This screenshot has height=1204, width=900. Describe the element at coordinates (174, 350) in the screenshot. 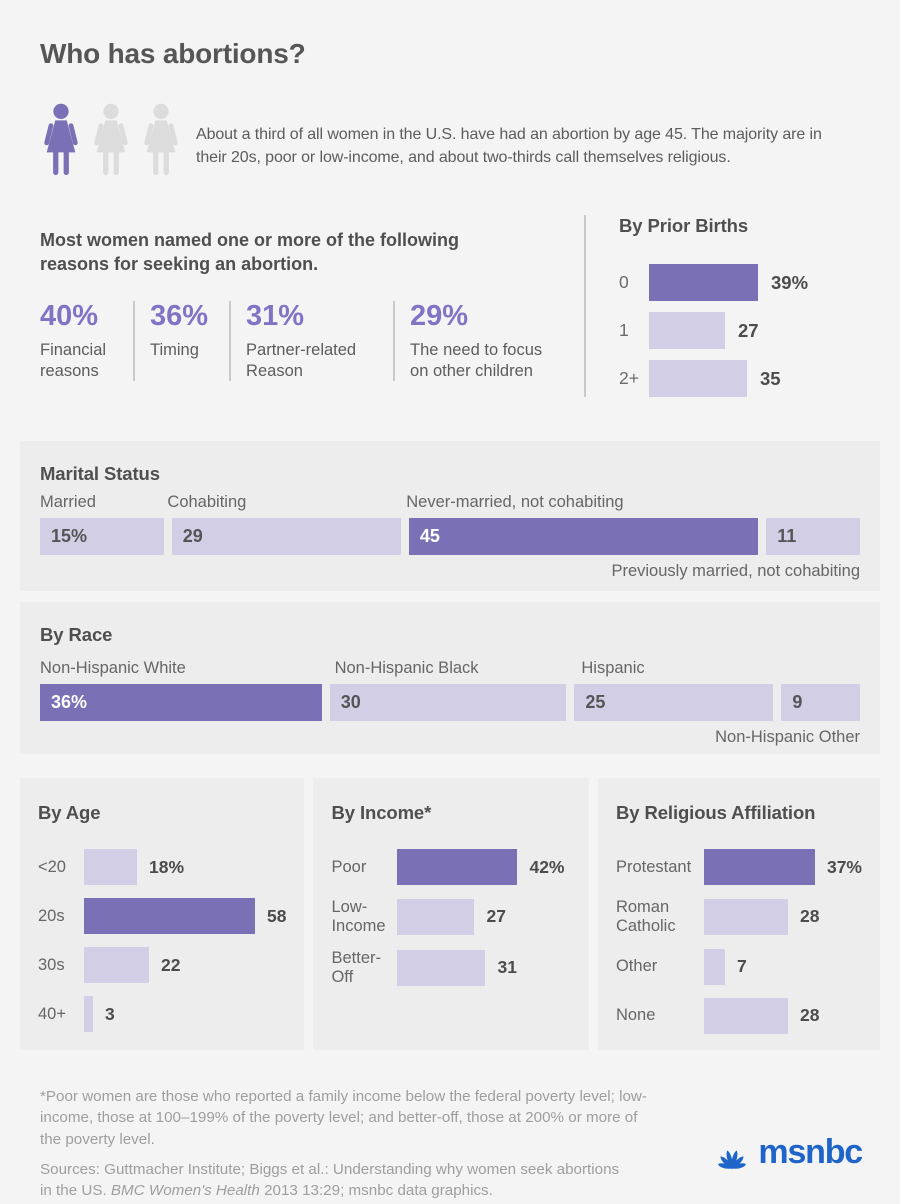

I see `reason-stat-label: Timing` at that location.